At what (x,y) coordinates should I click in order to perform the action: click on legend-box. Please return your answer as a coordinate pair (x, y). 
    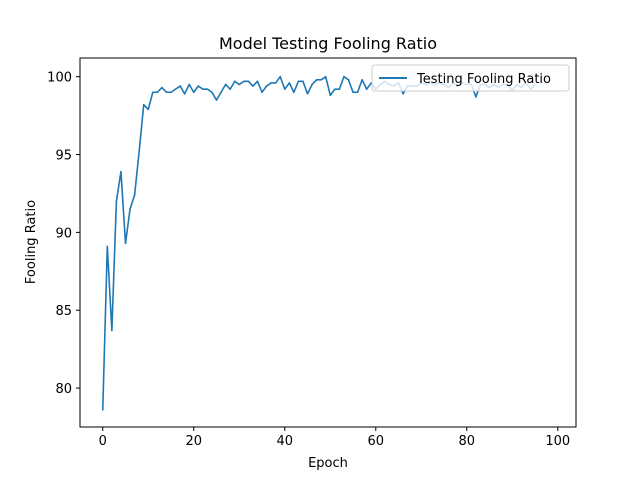
    Looking at the image, I should click on (470, 78).